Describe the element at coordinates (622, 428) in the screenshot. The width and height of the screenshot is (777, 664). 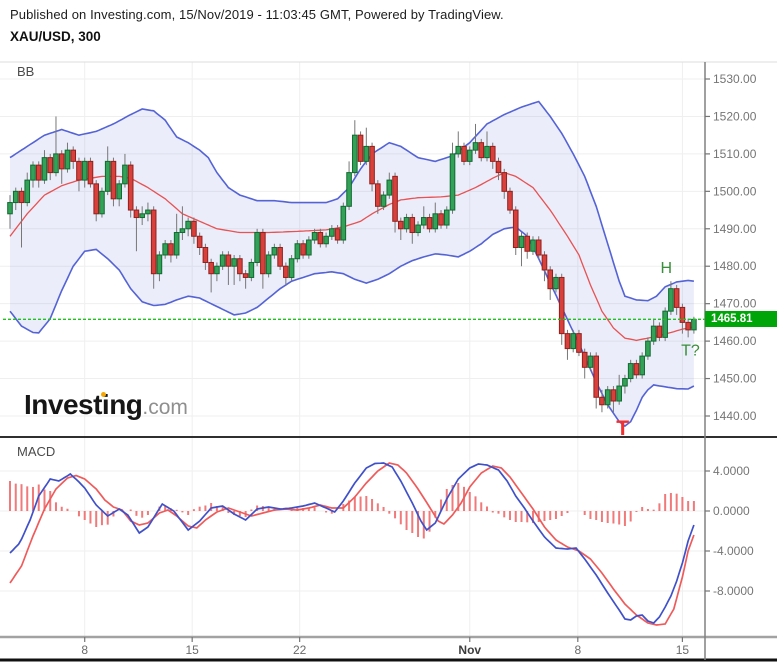
I see `marker-T: T` at that location.